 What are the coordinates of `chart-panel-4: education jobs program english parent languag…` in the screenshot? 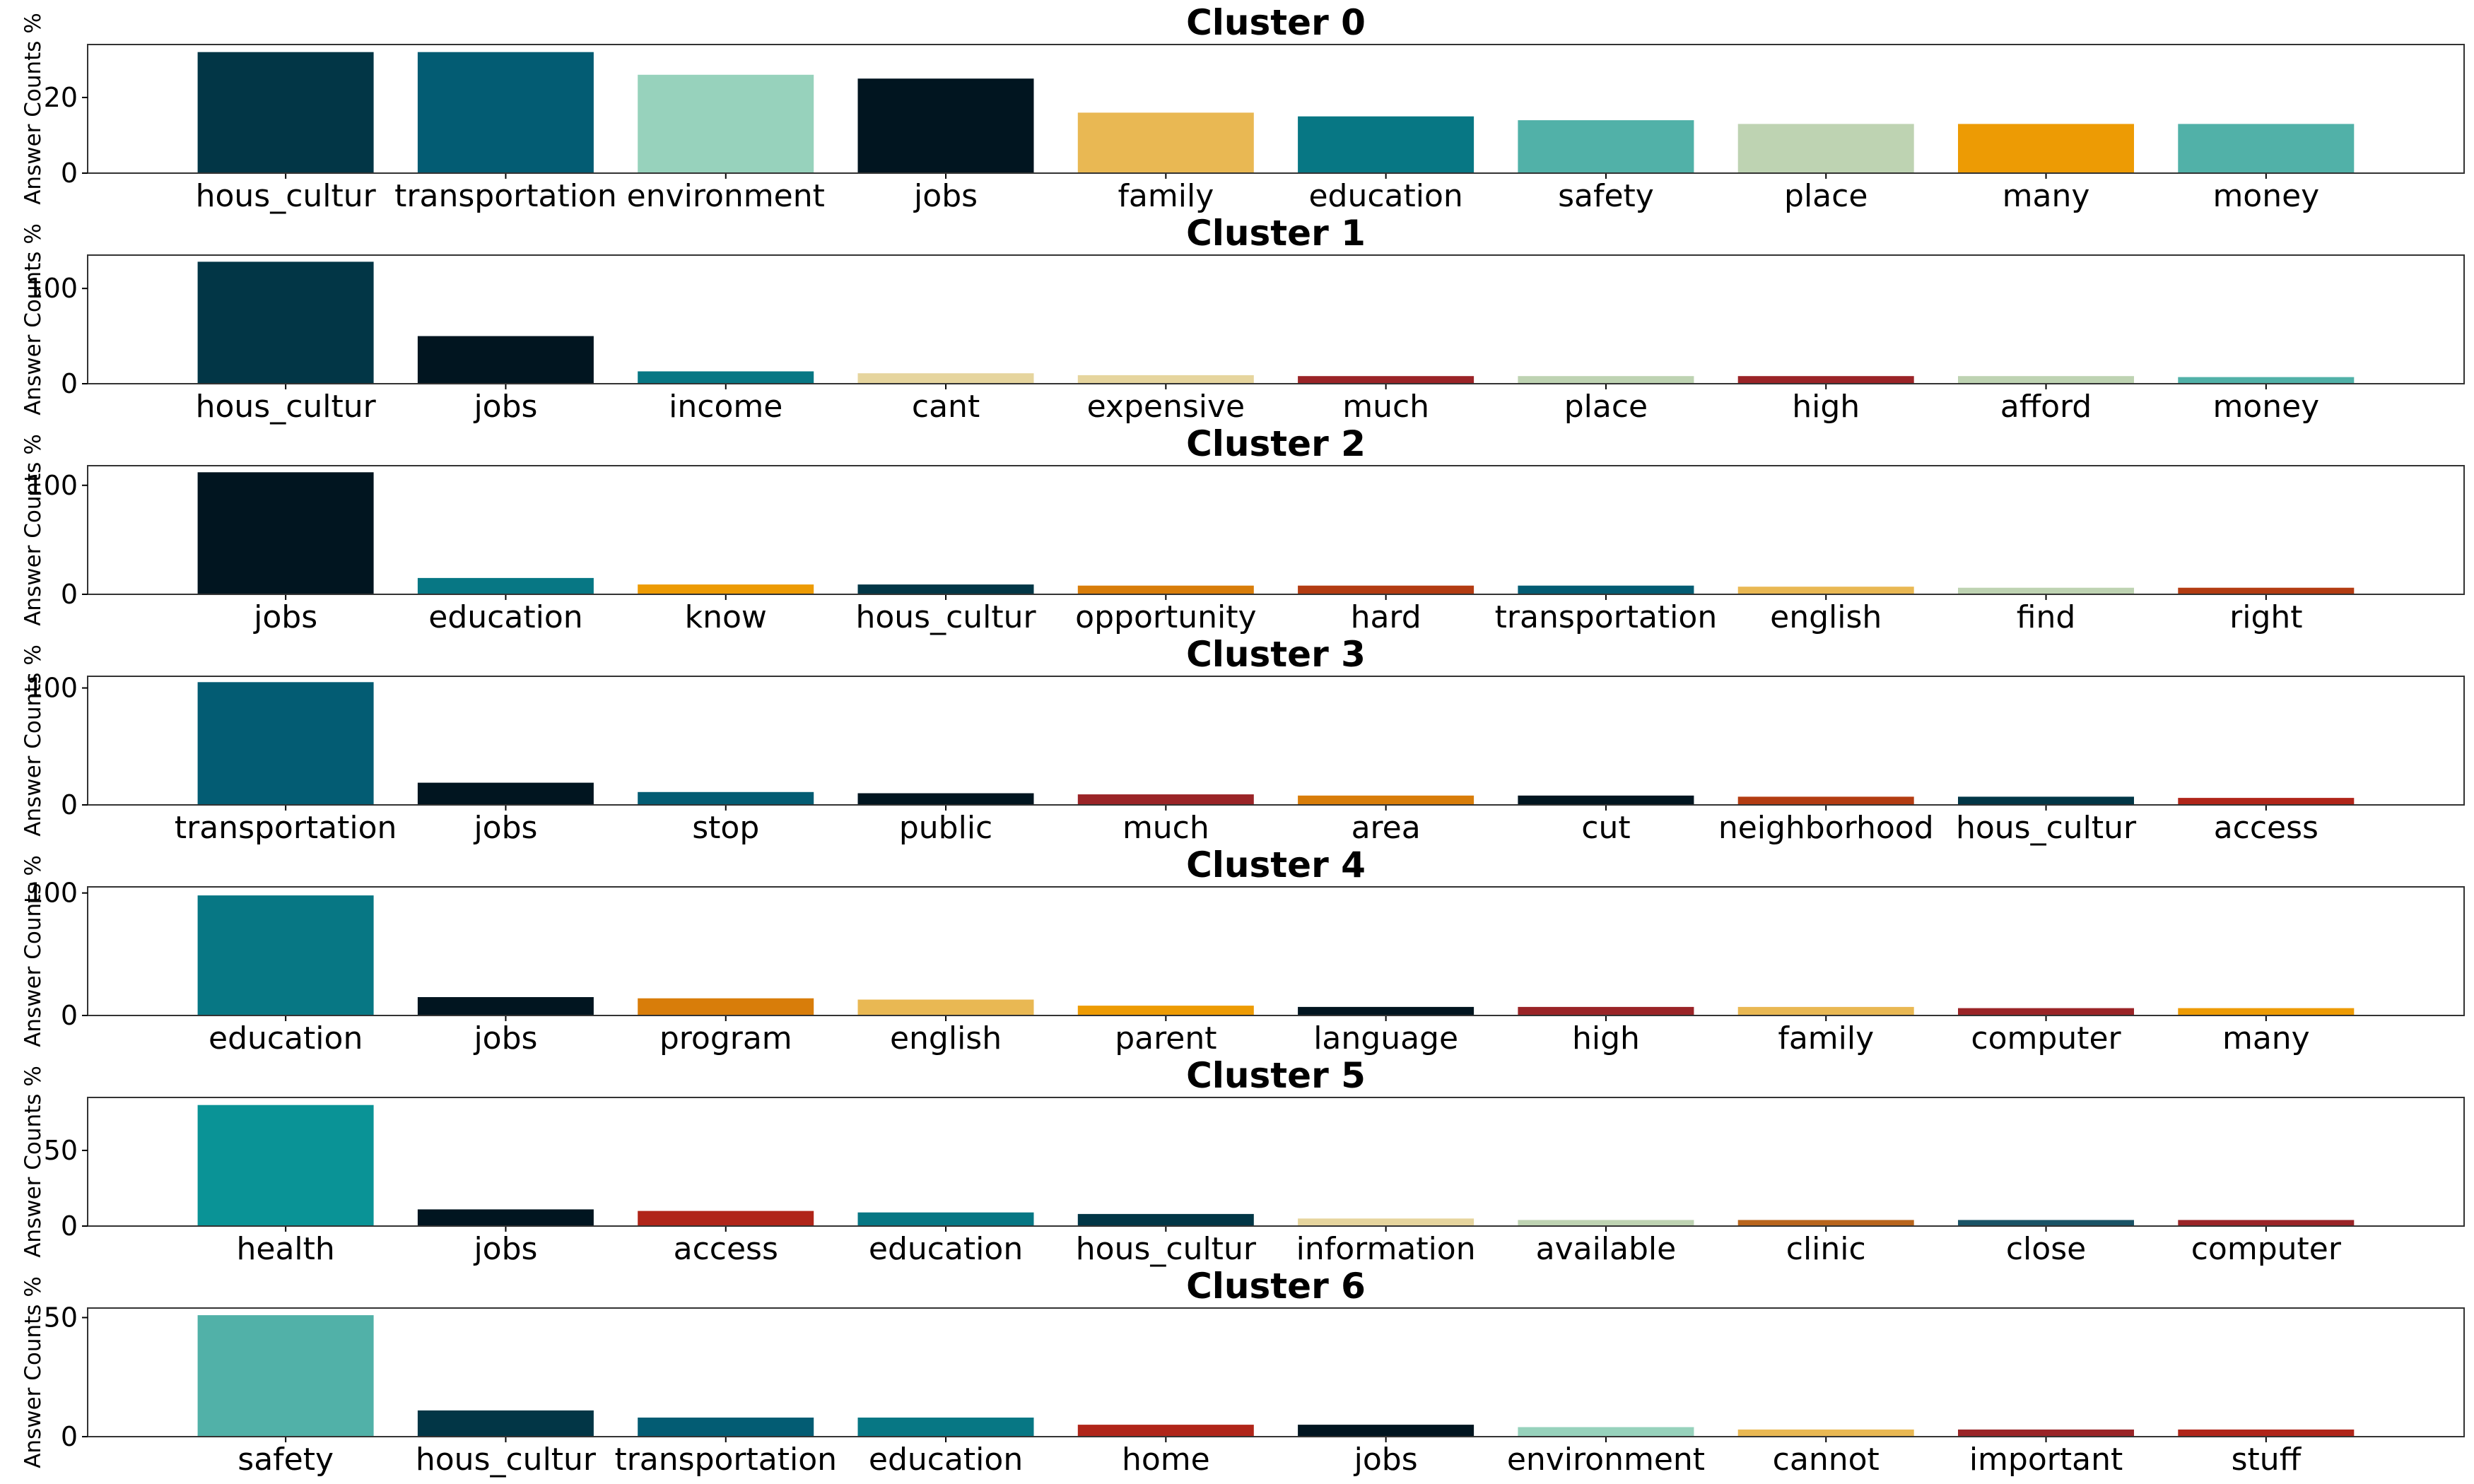 It's located at (1242, 950).